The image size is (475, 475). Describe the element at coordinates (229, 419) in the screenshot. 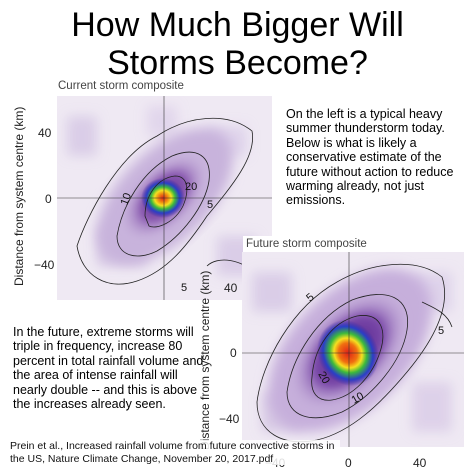

I see `future-y-tick-minus40: −40` at that location.